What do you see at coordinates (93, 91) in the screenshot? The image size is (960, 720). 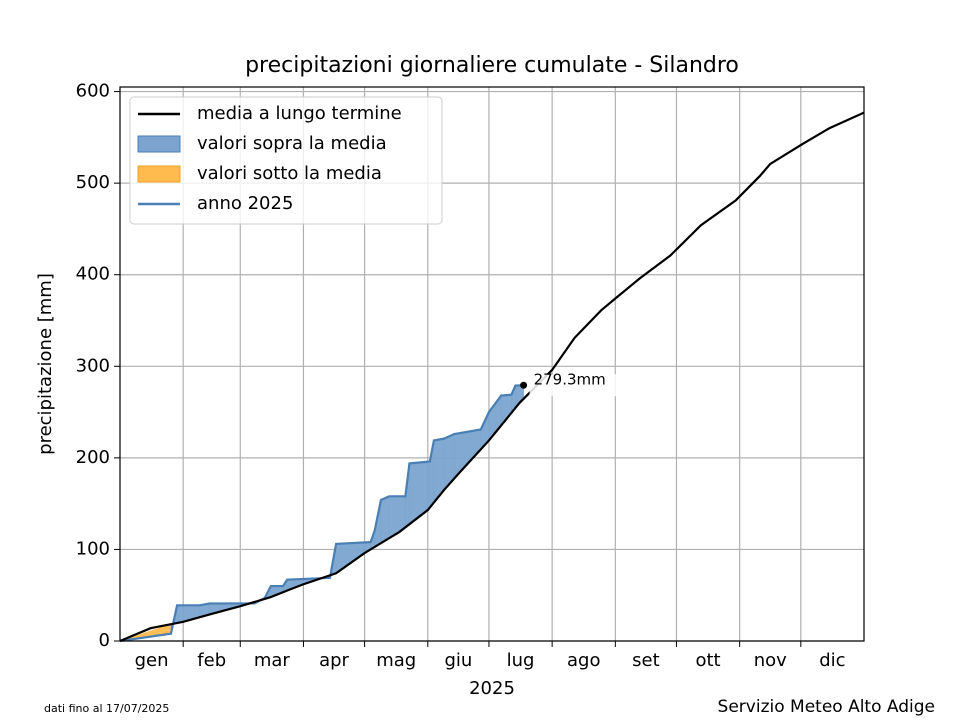 I see `y-tick-label: 600` at bounding box center [93, 91].